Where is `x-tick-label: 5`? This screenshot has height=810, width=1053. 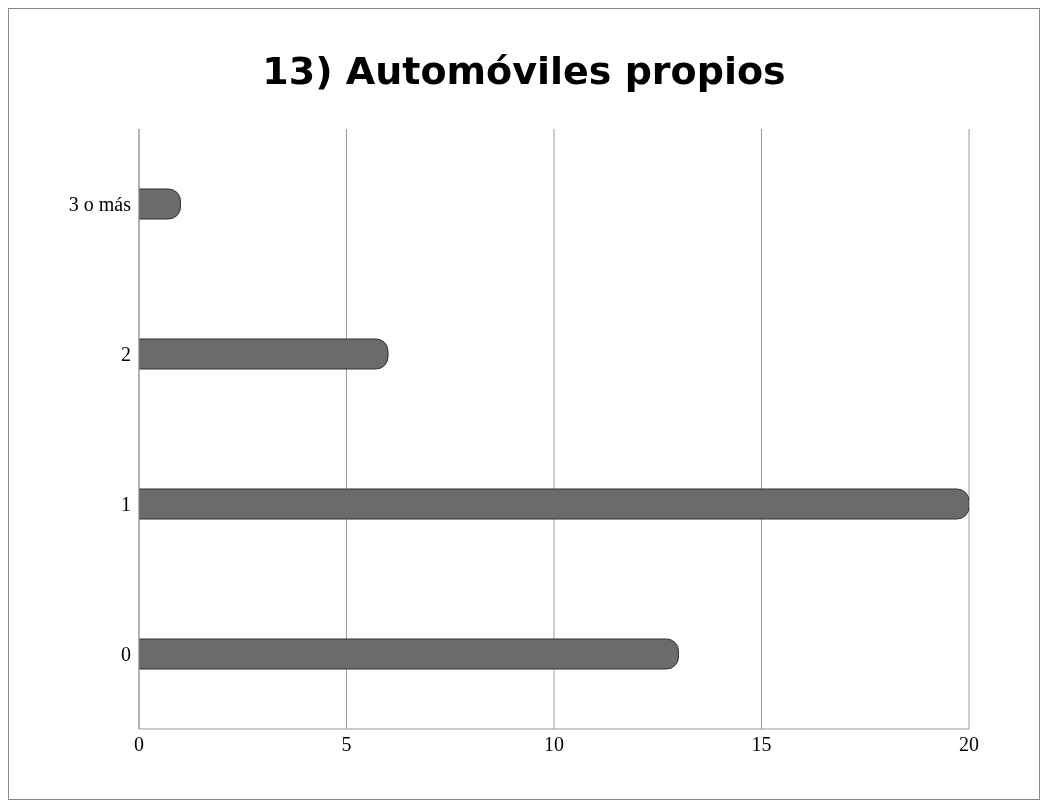 x-tick-label: 5 is located at coordinates (346, 744).